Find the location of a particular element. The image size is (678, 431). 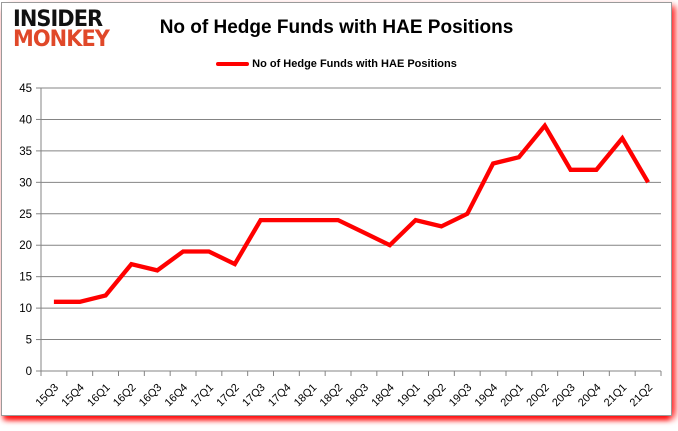

insider-monkey-logo: INSIDER MONKEY is located at coordinates (61, 30).